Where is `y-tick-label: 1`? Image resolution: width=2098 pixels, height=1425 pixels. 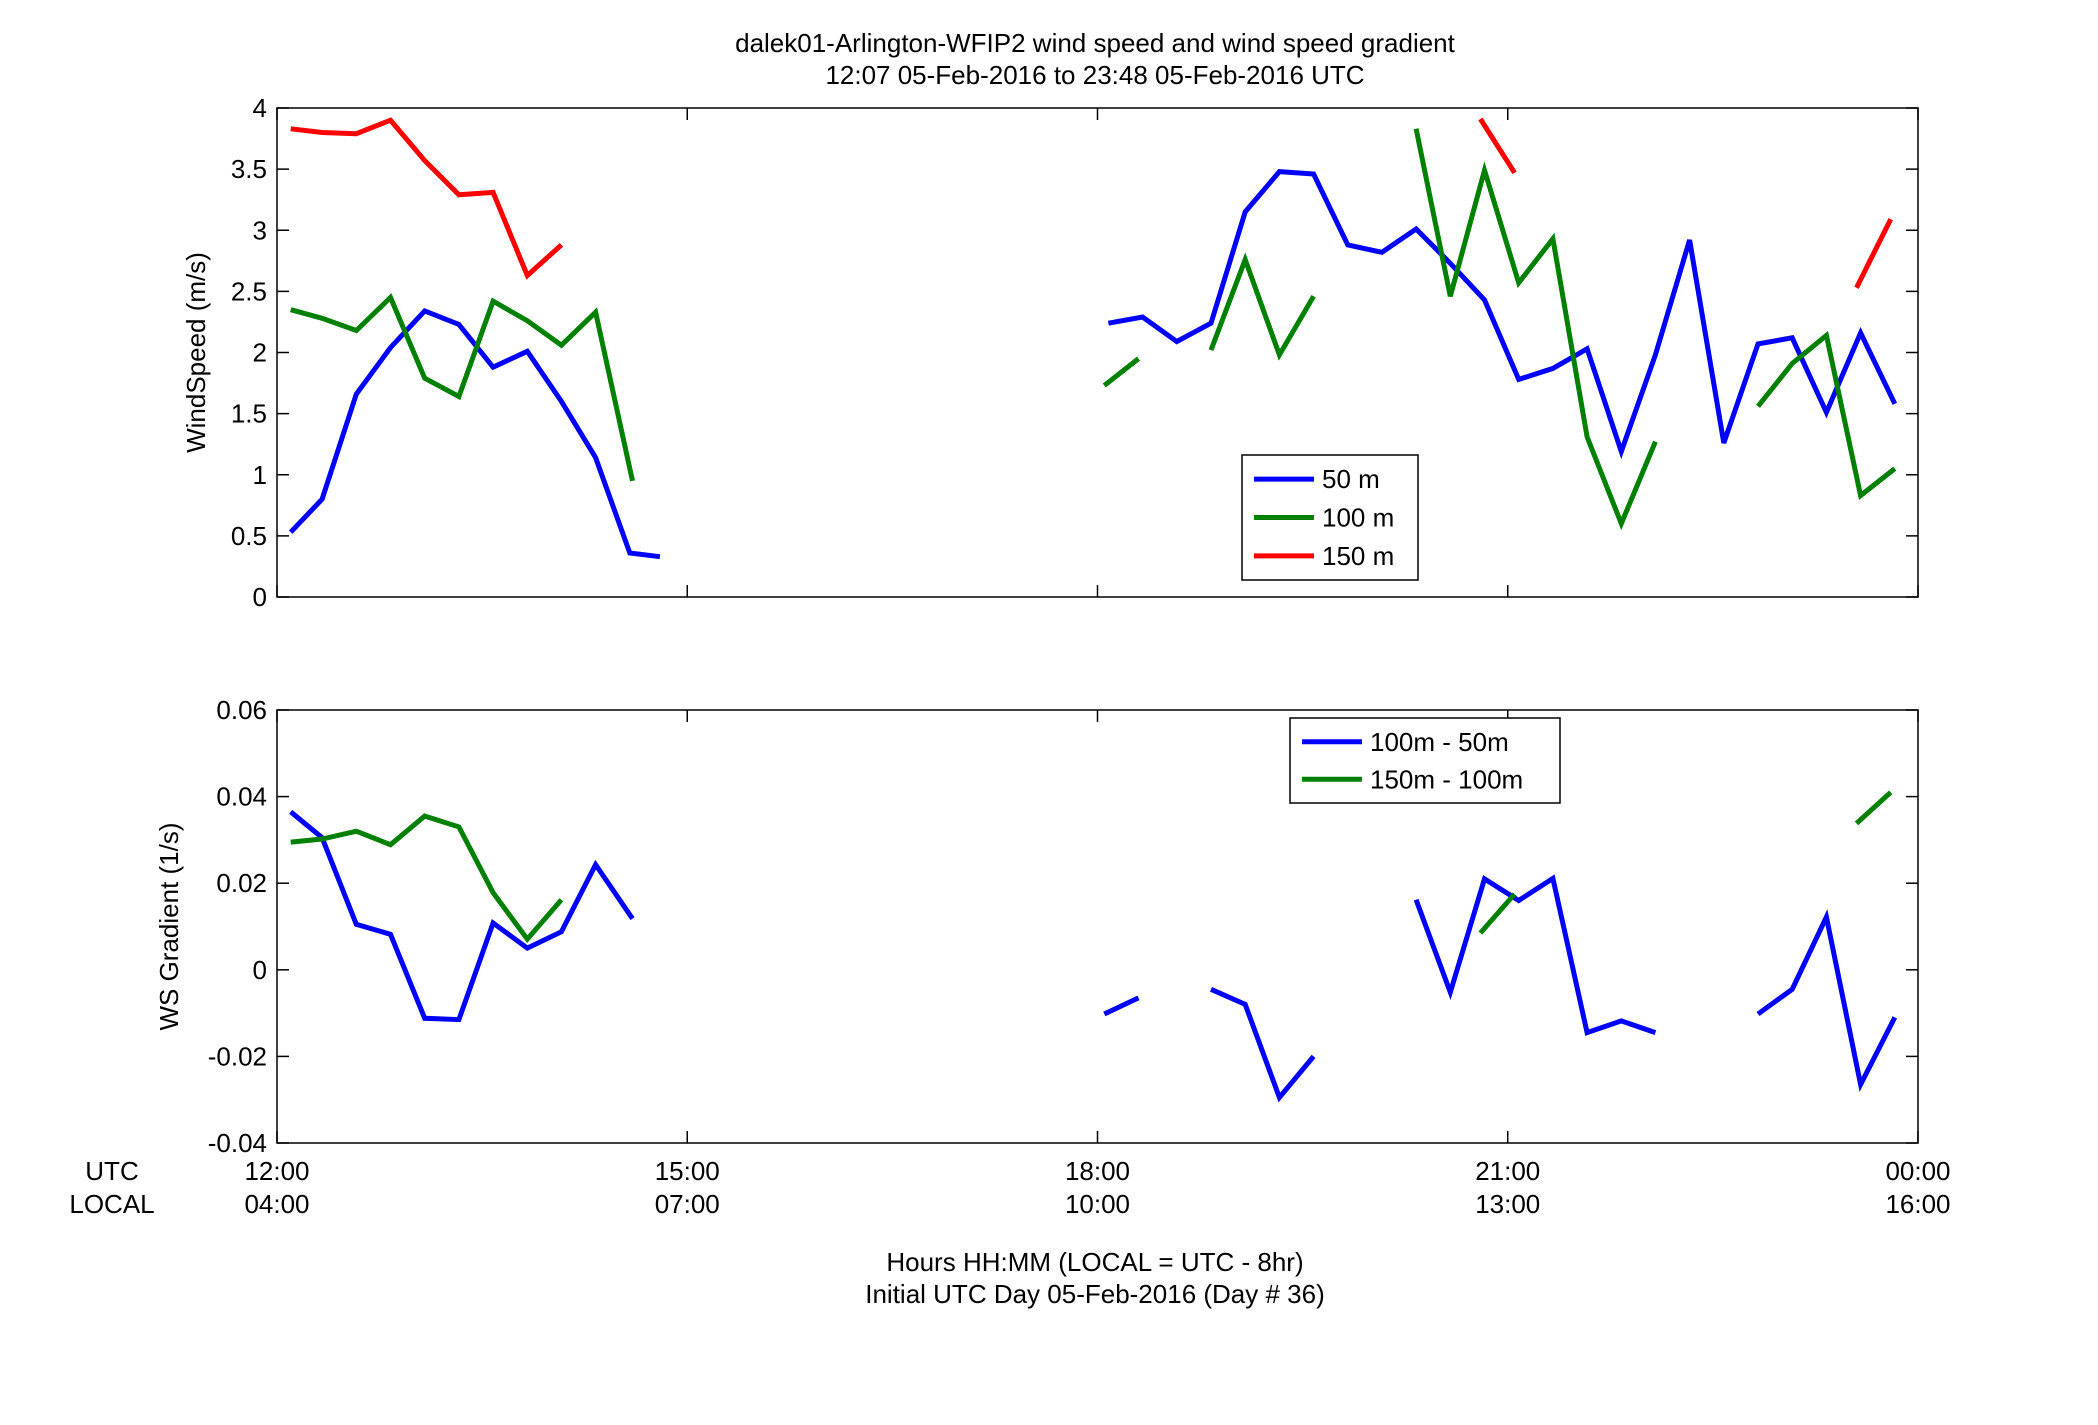
y-tick-label: 1 is located at coordinates (260, 475).